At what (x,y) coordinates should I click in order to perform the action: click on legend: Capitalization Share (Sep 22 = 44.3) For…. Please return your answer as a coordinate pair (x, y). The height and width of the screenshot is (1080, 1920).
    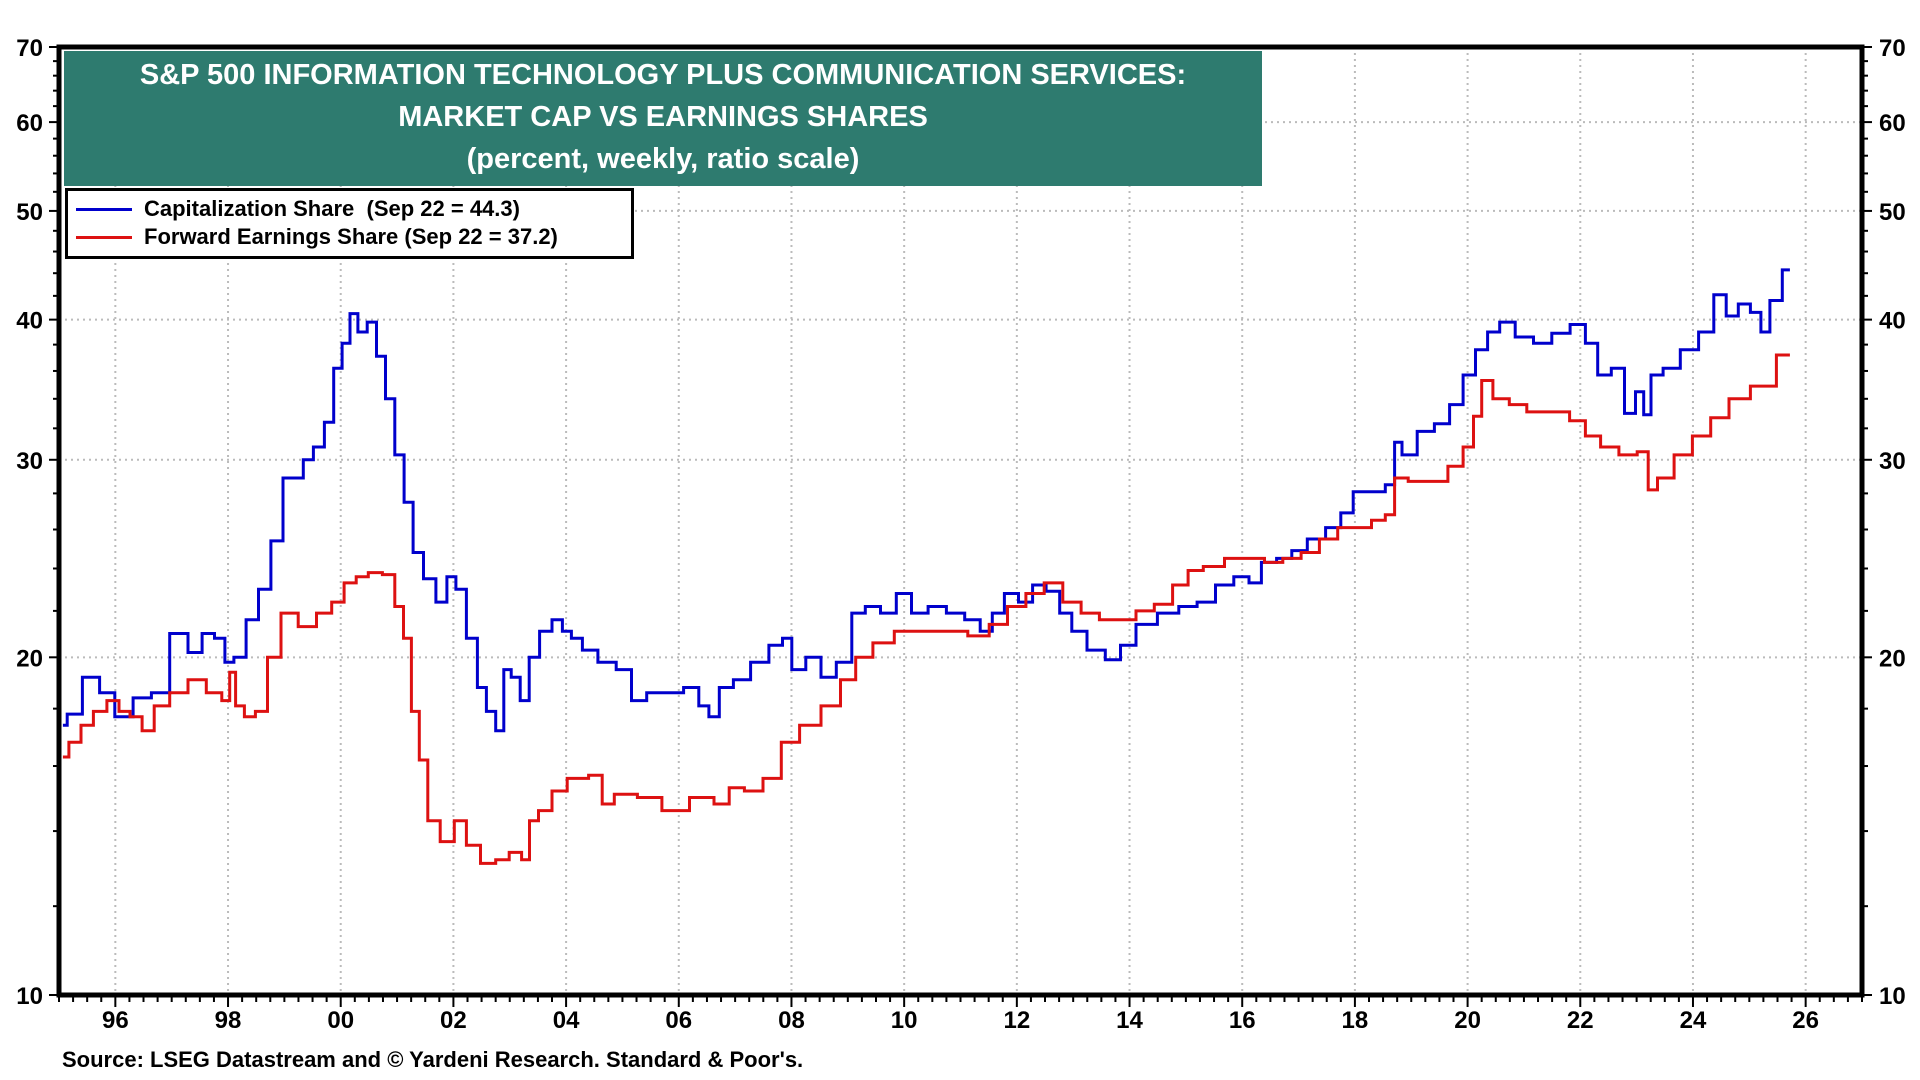
    Looking at the image, I should click on (349, 223).